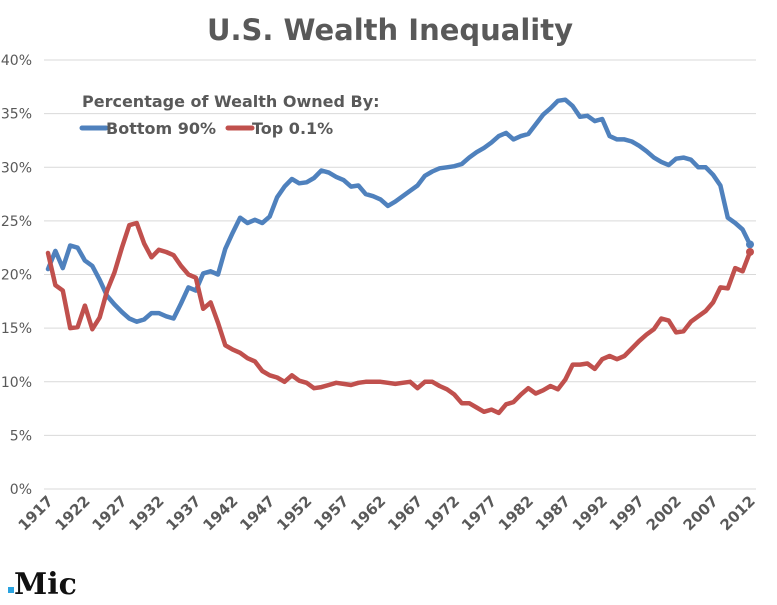 Image resolution: width=777 pixels, height=605 pixels. Describe the element at coordinates (405, 513) in the screenshot. I see `x-tick-label: 1967` at that location.